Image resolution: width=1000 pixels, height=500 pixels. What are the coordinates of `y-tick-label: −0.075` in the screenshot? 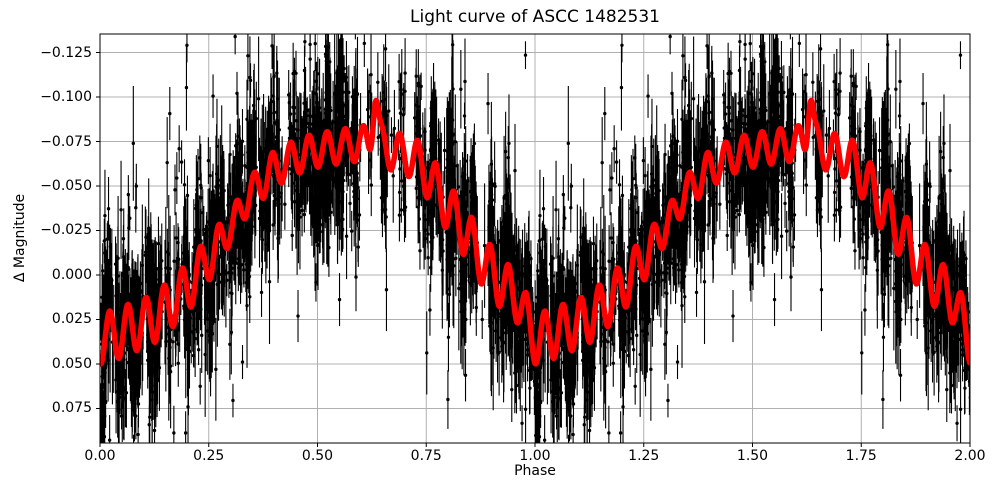 It's located at (66, 141).